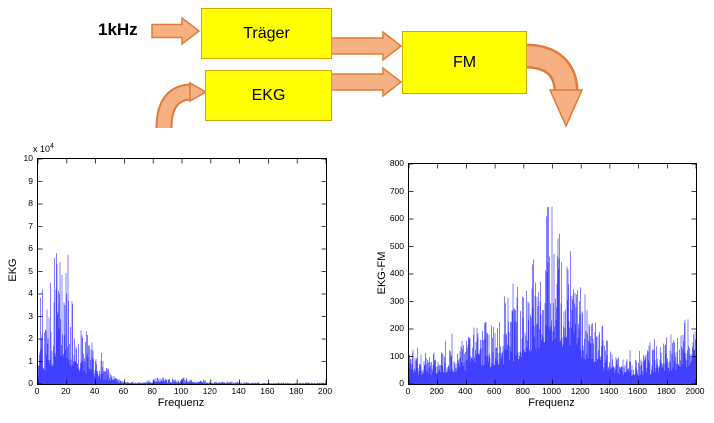 The height and width of the screenshot is (423, 714). What do you see at coordinates (522, 391) in the screenshot?
I see `x-tick-label: 800` at bounding box center [522, 391].